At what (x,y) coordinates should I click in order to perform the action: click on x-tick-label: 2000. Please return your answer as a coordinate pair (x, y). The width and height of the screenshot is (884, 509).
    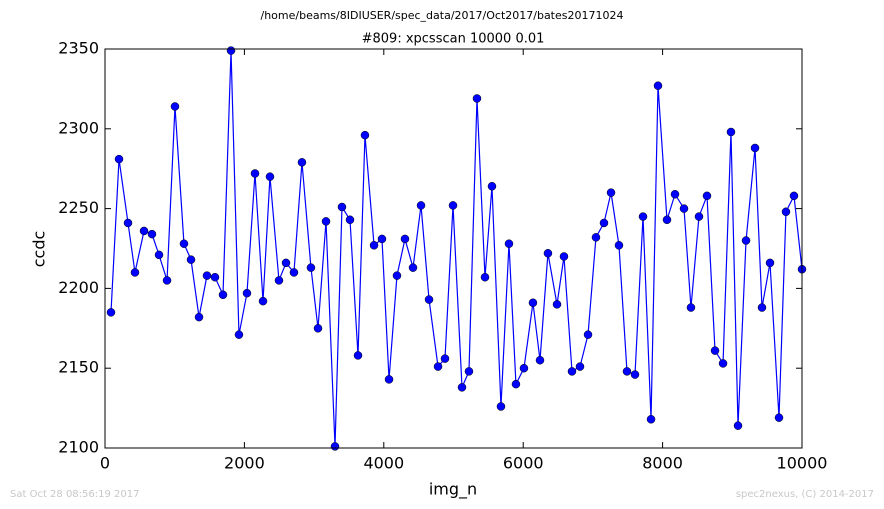
    Looking at the image, I should click on (244, 463).